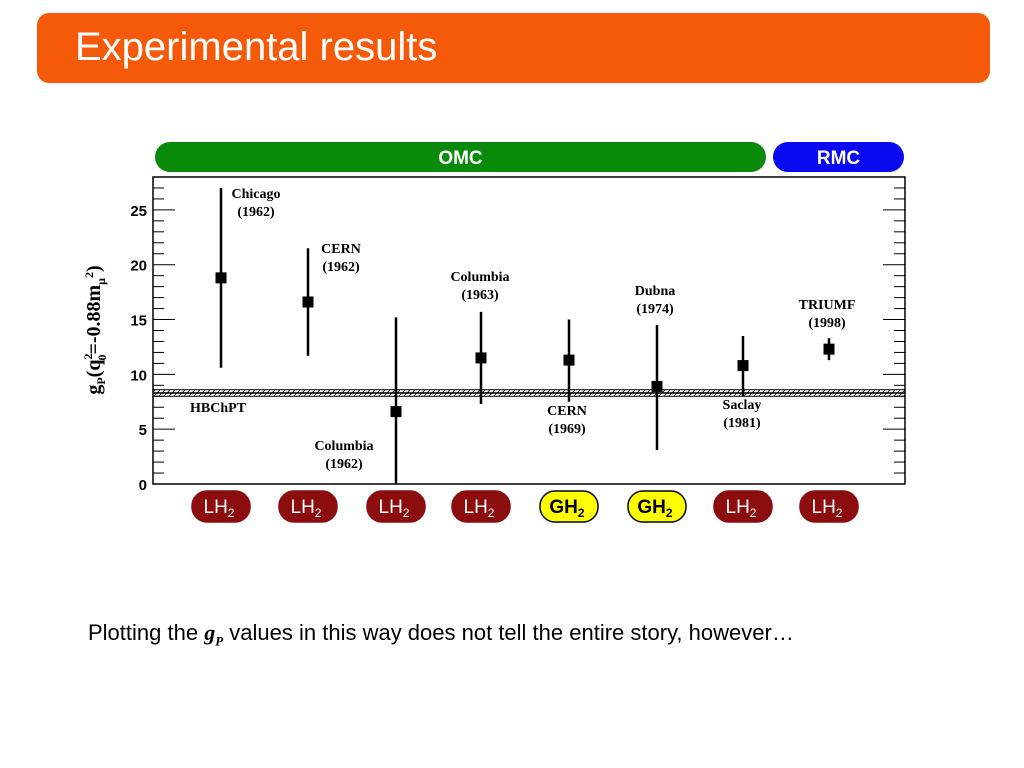 This screenshot has width=1024, height=768. I want to click on y-axis-label: gP(q20=-0.88mμ2), so click(95, 329).